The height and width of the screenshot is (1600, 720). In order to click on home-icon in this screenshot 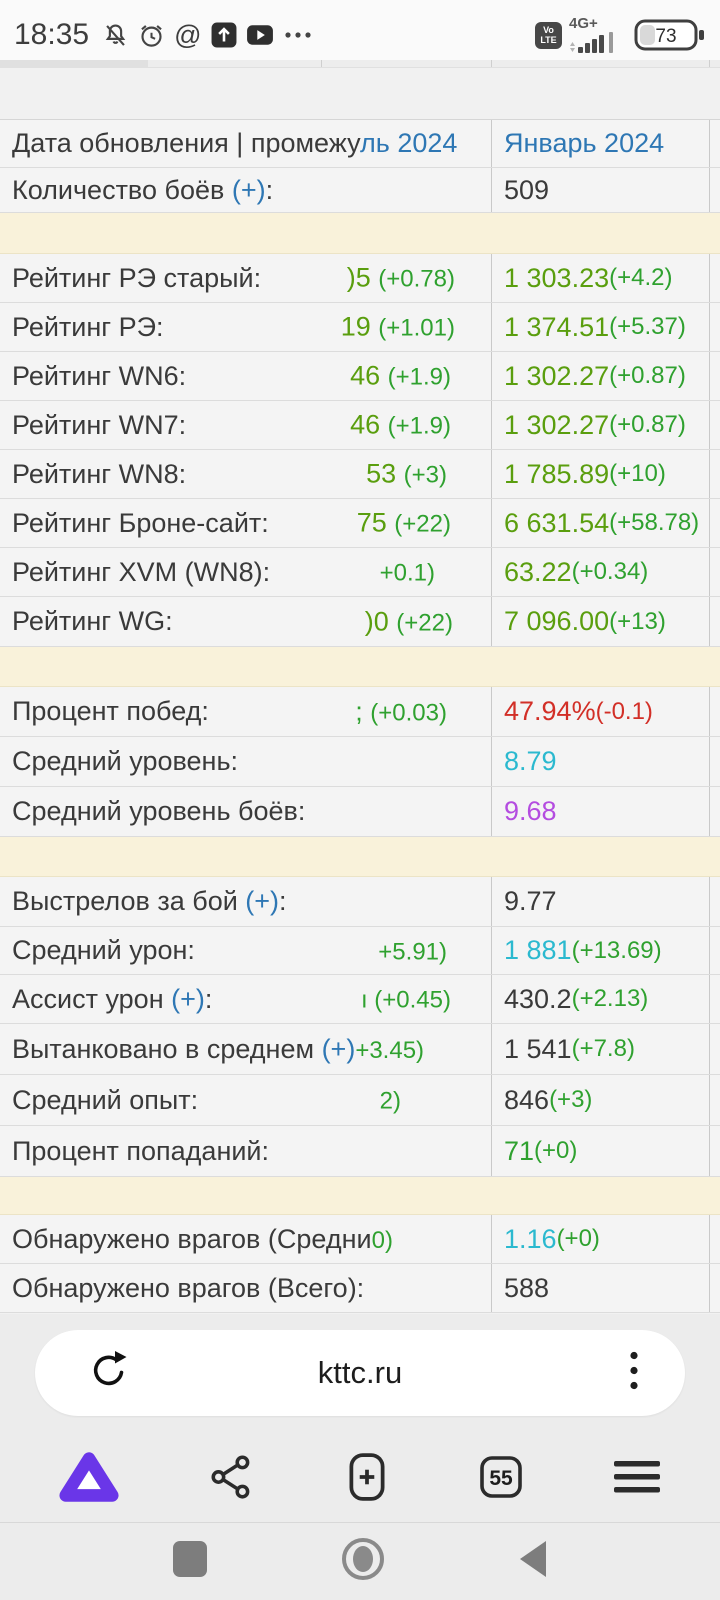, I will do `click(363, 1561)`.